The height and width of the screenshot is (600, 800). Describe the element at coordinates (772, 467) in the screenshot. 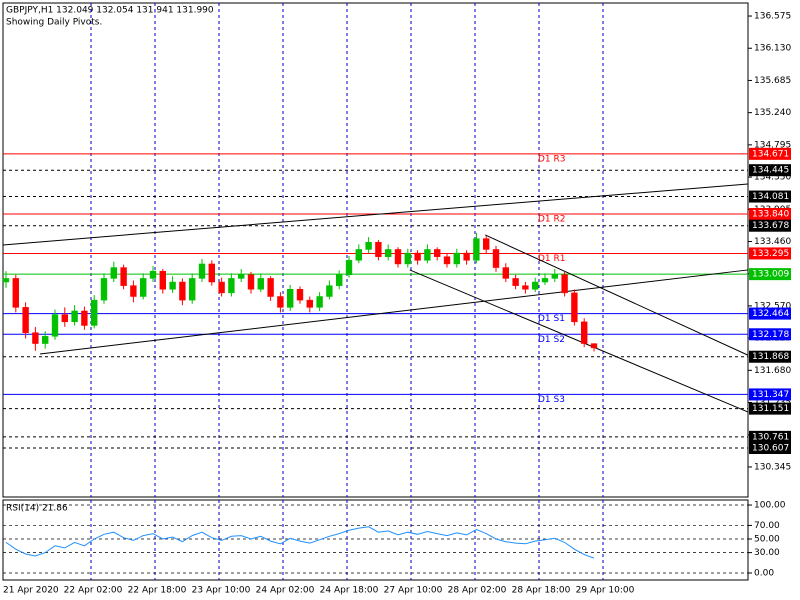

I see `y-tick-label: 130.345` at that location.